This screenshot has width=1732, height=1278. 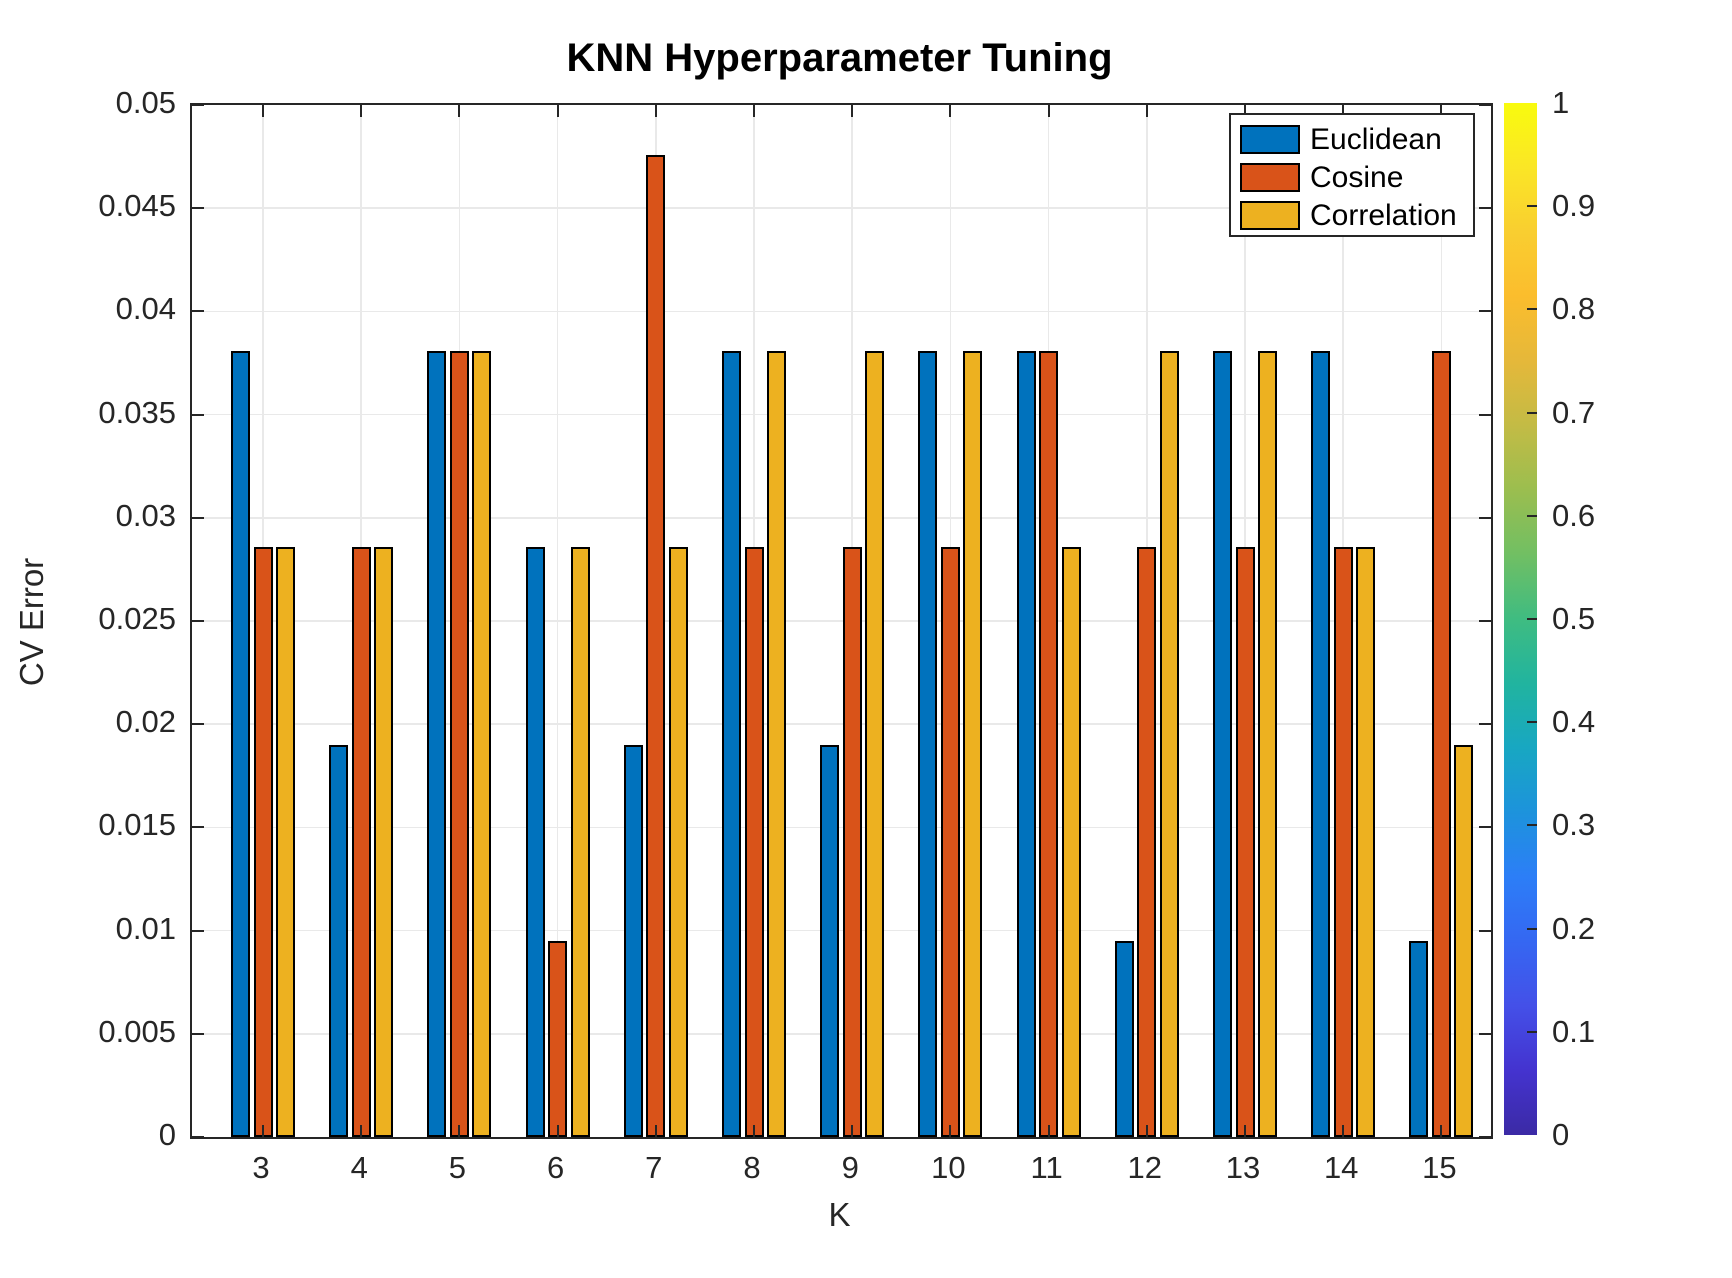 What do you see at coordinates (137, 1031) in the screenshot?
I see `y-tick-label: 0.005` at bounding box center [137, 1031].